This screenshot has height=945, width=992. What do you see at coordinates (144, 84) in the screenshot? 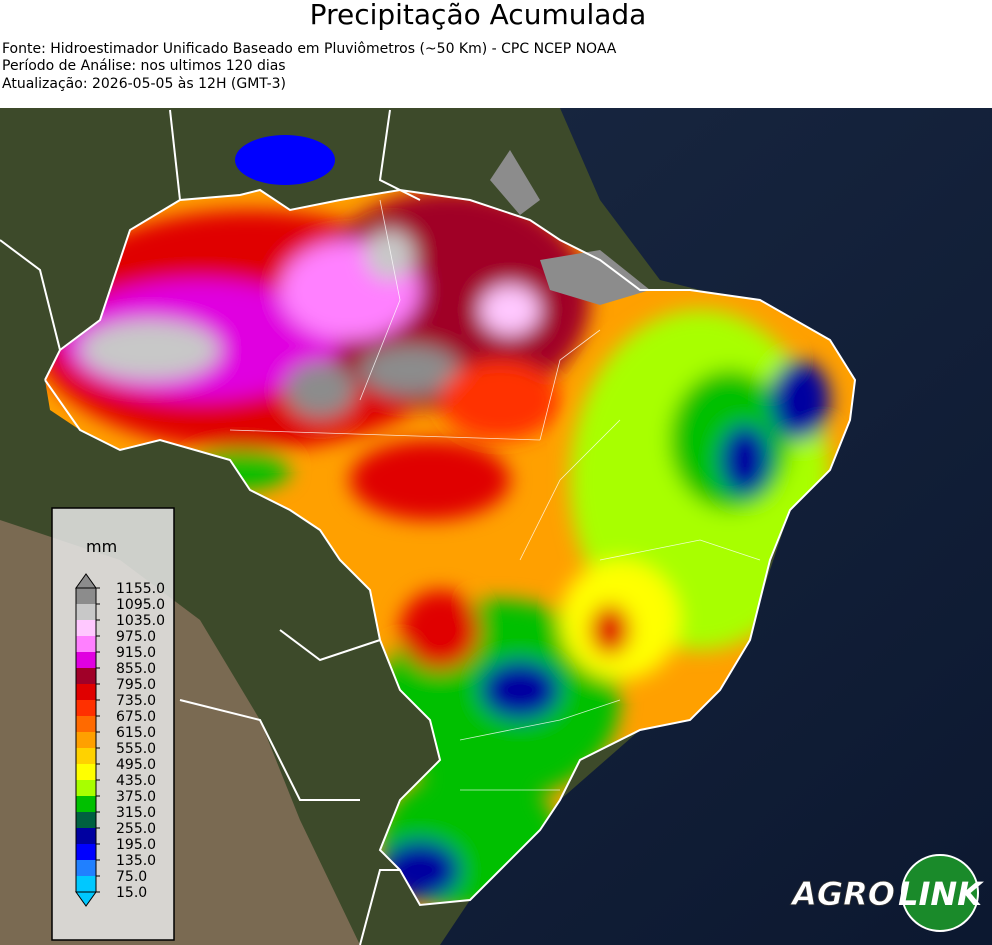
I see `subtitle: Atualização: 2026-05-05 às 12H (GMT-3)` at bounding box center [144, 84].